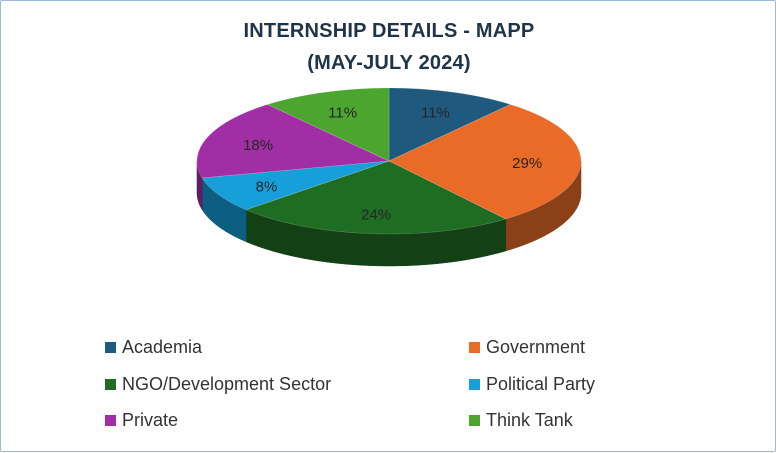  Describe the element at coordinates (267, 186) in the screenshot. I see `data-label-political-party: 8%` at that location.